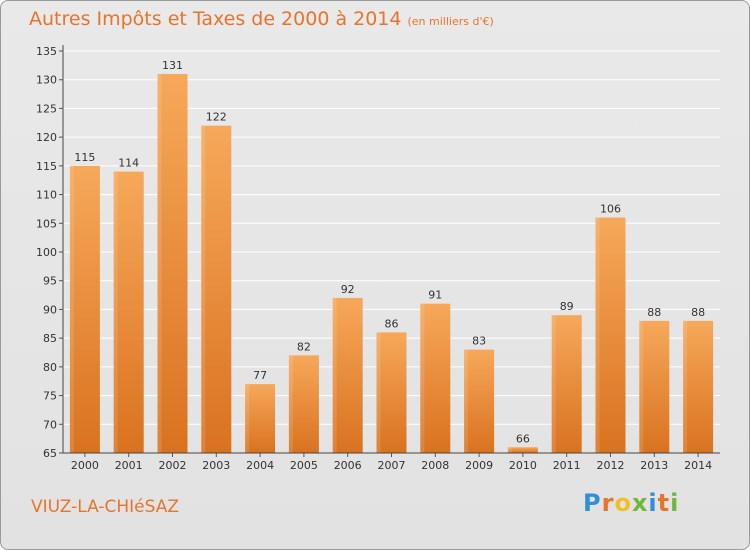 This screenshot has height=550, width=750. What do you see at coordinates (611, 465) in the screenshot?
I see `x-tick-label: 2012` at bounding box center [611, 465].